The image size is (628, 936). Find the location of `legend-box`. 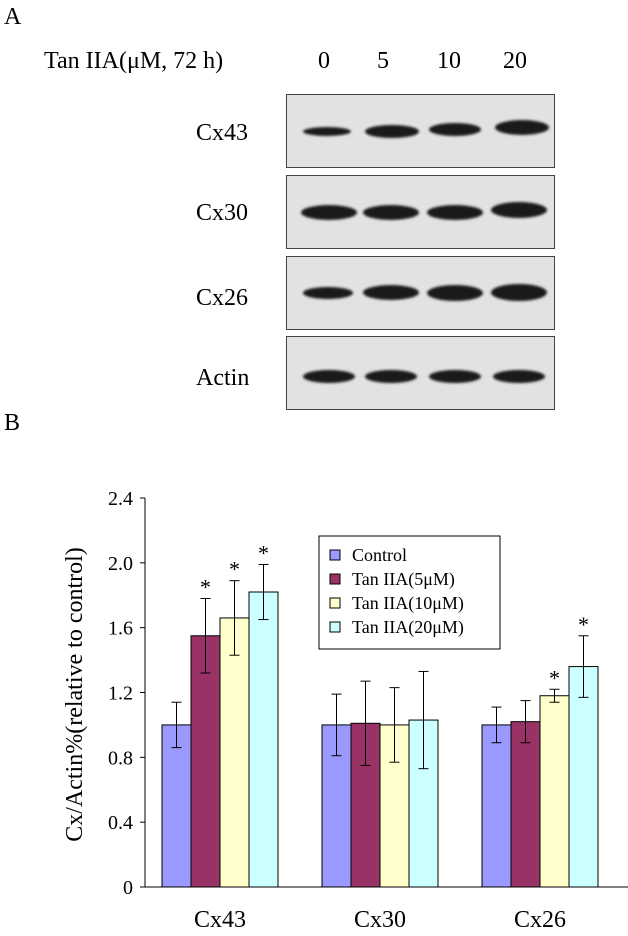

legend-box is located at coordinates (409, 592).